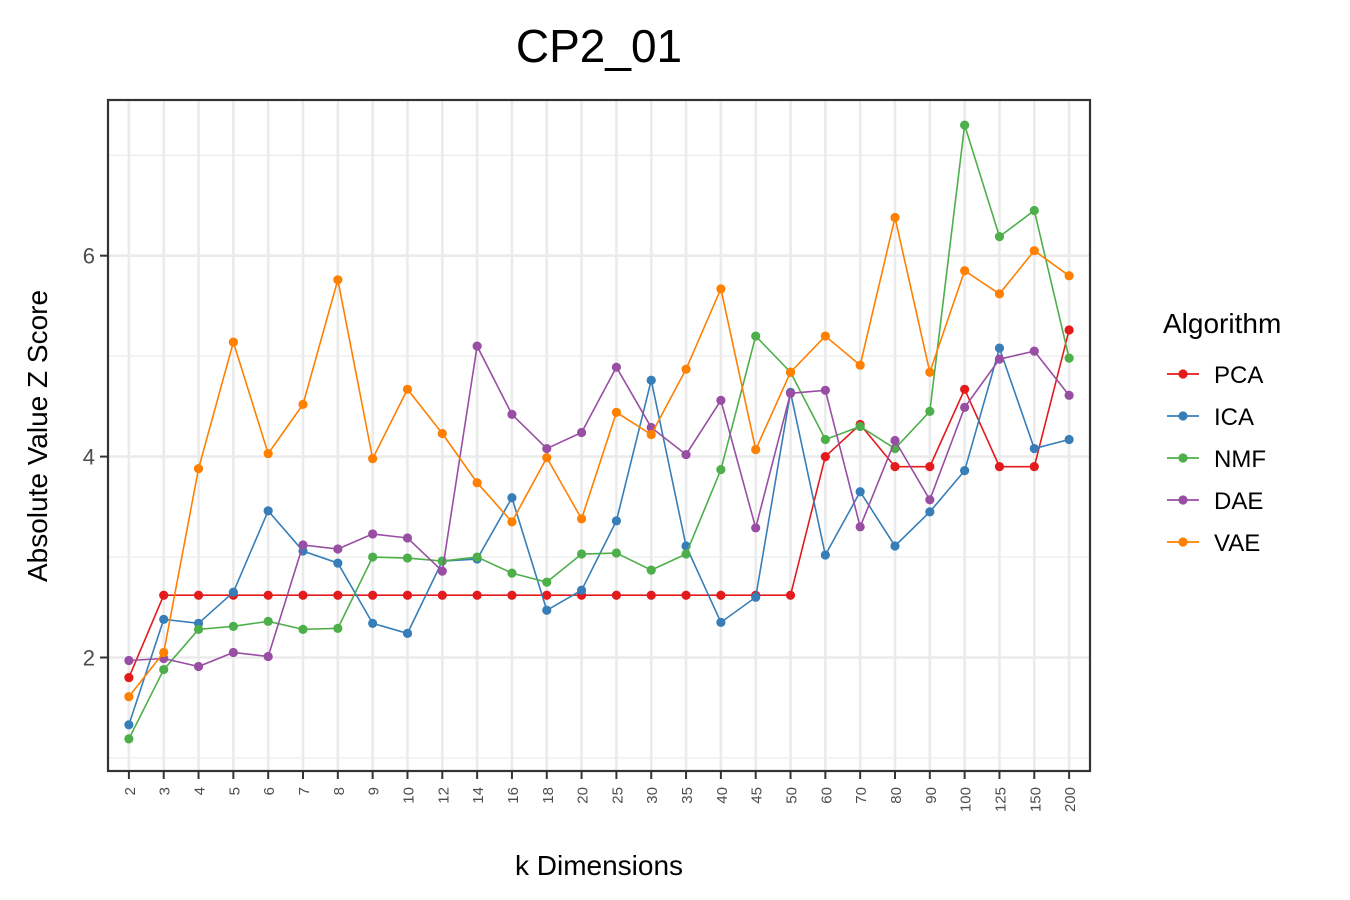  Describe the element at coordinates (652, 795) in the screenshot. I see `x-tick-label: 30` at that location.